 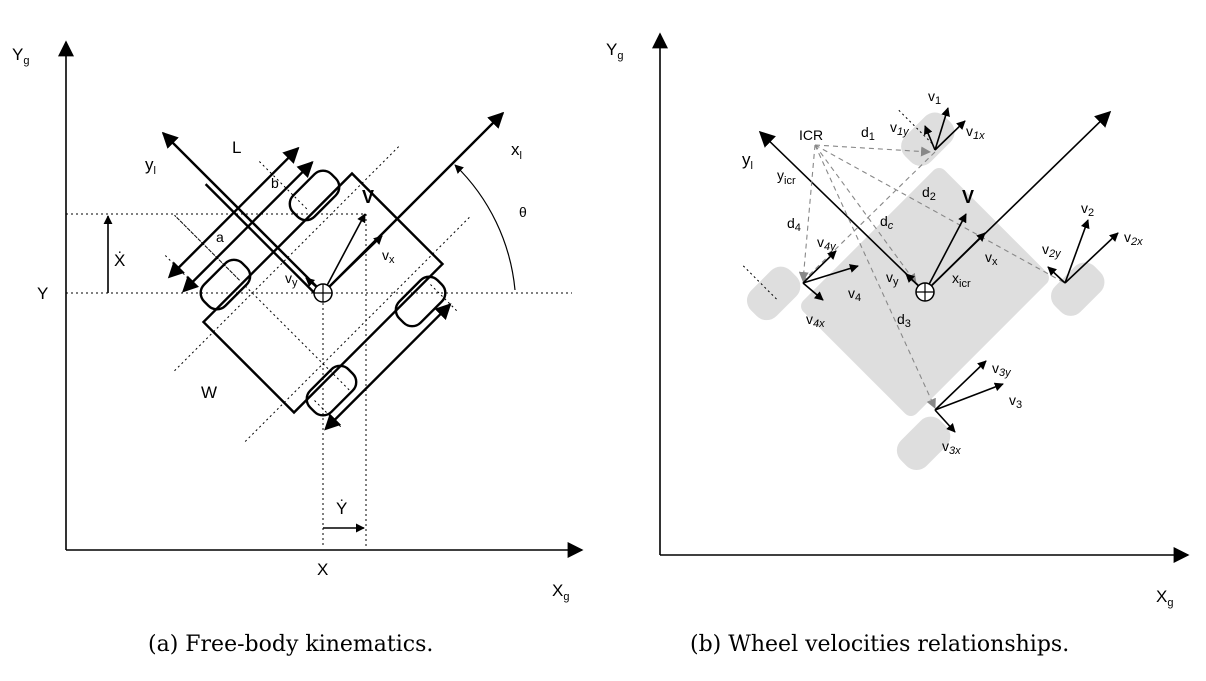 I want to click on label-V: V, so click(x=368, y=197).